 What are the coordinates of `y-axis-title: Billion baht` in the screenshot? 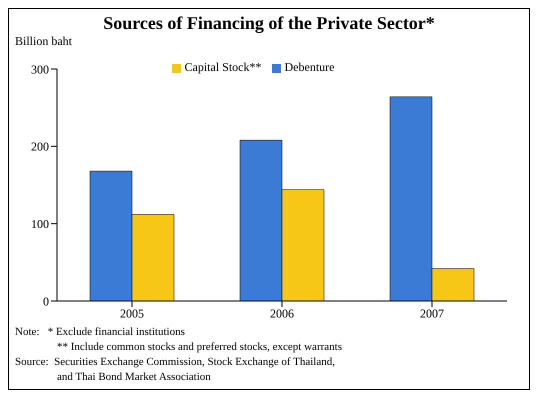 It's located at (43, 41).